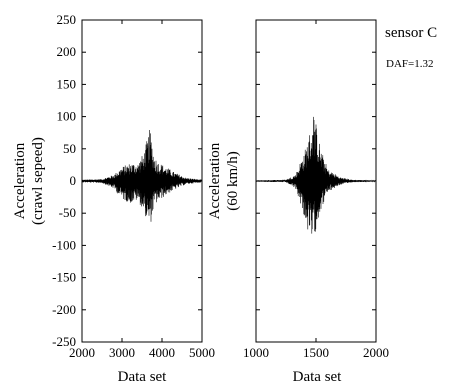  What do you see at coordinates (64, 341) in the screenshot?
I see `left-ytick-label: -250` at bounding box center [64, 341].